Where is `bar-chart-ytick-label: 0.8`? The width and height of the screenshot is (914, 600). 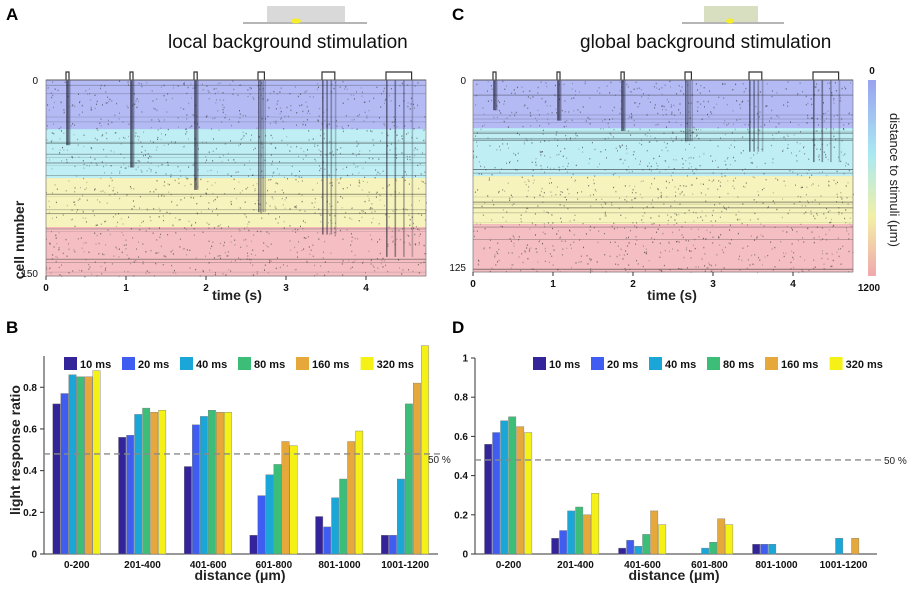 bar-chart-ytick-label: 0.8 is located at coordinates (30, 388).